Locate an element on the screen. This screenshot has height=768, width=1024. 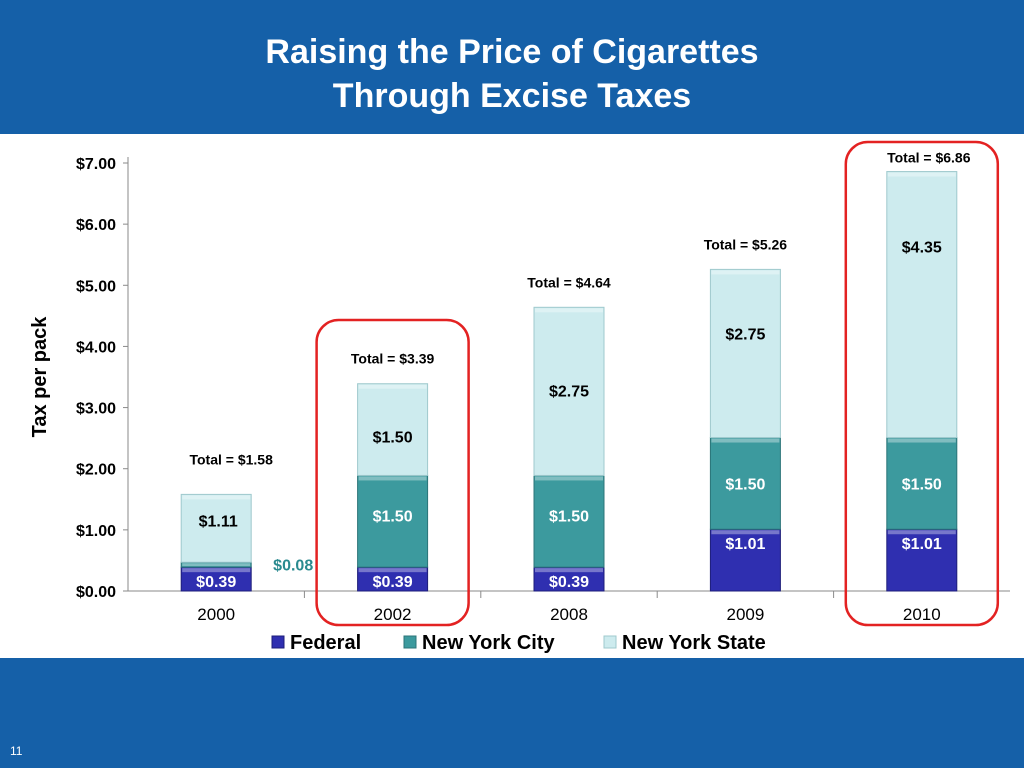
y-tick-label: $4.00 is located at coordinates (96, 347).